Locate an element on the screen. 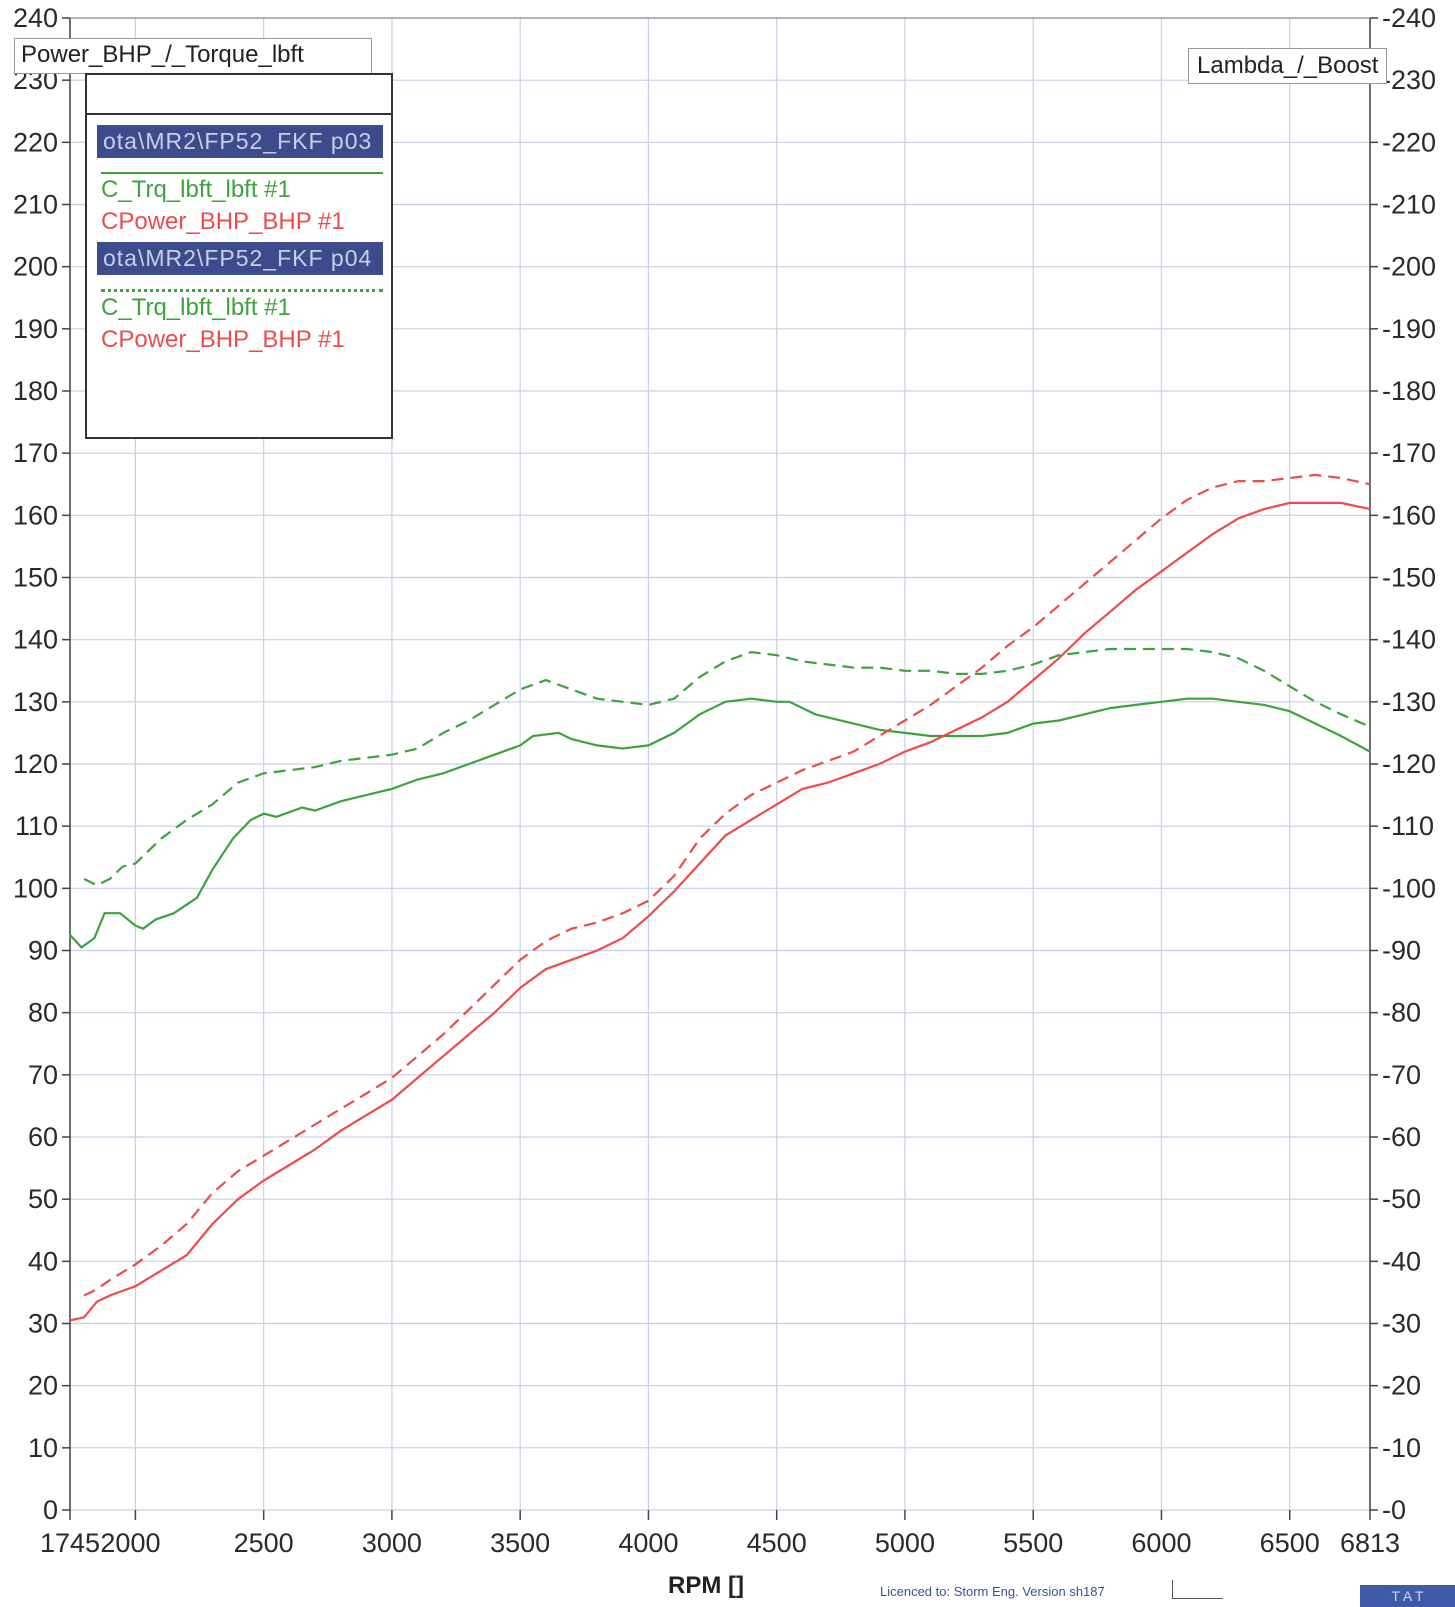 This screenshot has height=1607, width=1455. y-tick-label: 170 is located at coordinates (35, 453).